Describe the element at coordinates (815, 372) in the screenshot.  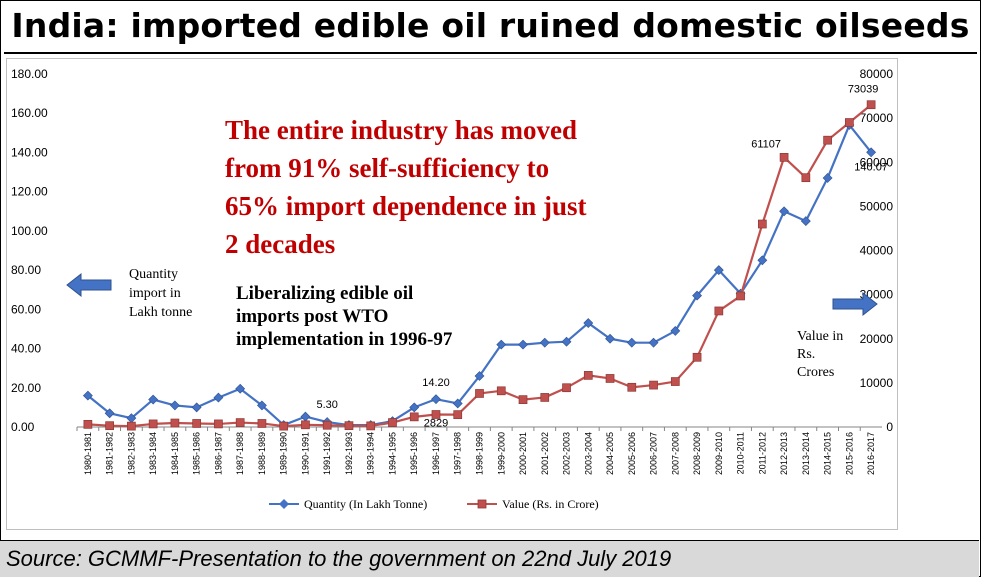
I see `right-note-line-3: Crores` at that location.